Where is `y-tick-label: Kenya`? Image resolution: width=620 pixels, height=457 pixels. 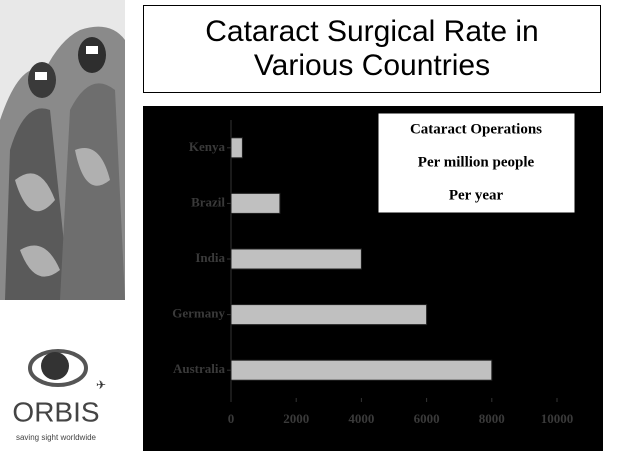 y-tick-label: Kenya is located at coordinates (207, 146).